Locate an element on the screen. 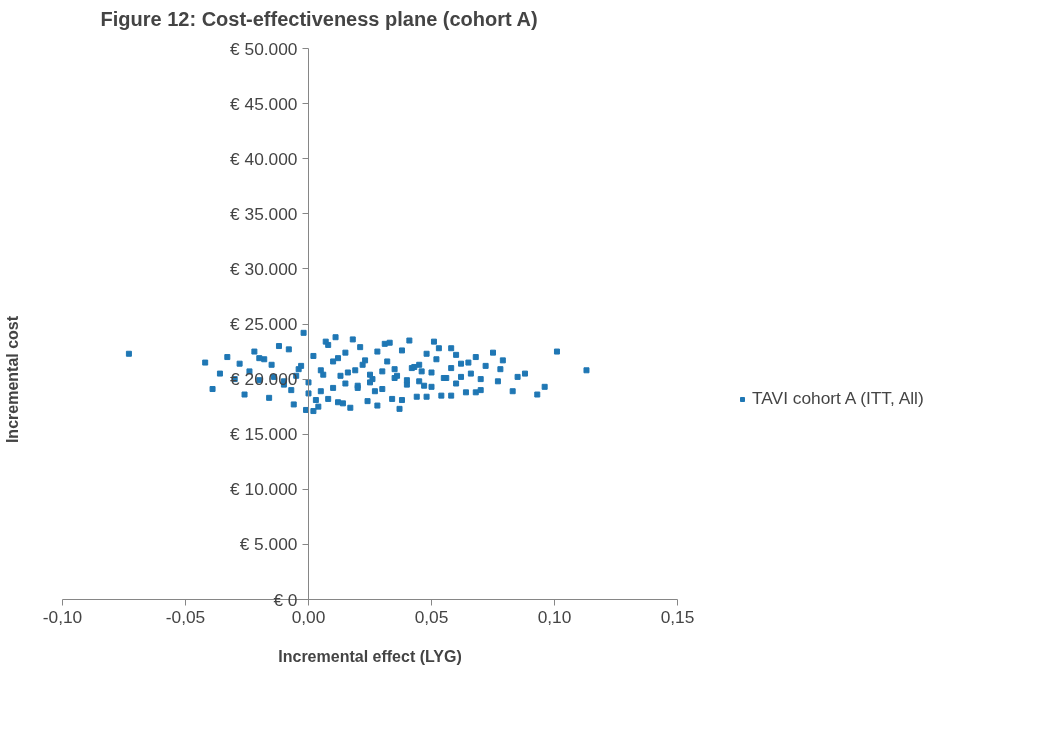 This screenshot has width=1038, height=738. x-tick-label: 0,00 is located at coordinates (308, 616).